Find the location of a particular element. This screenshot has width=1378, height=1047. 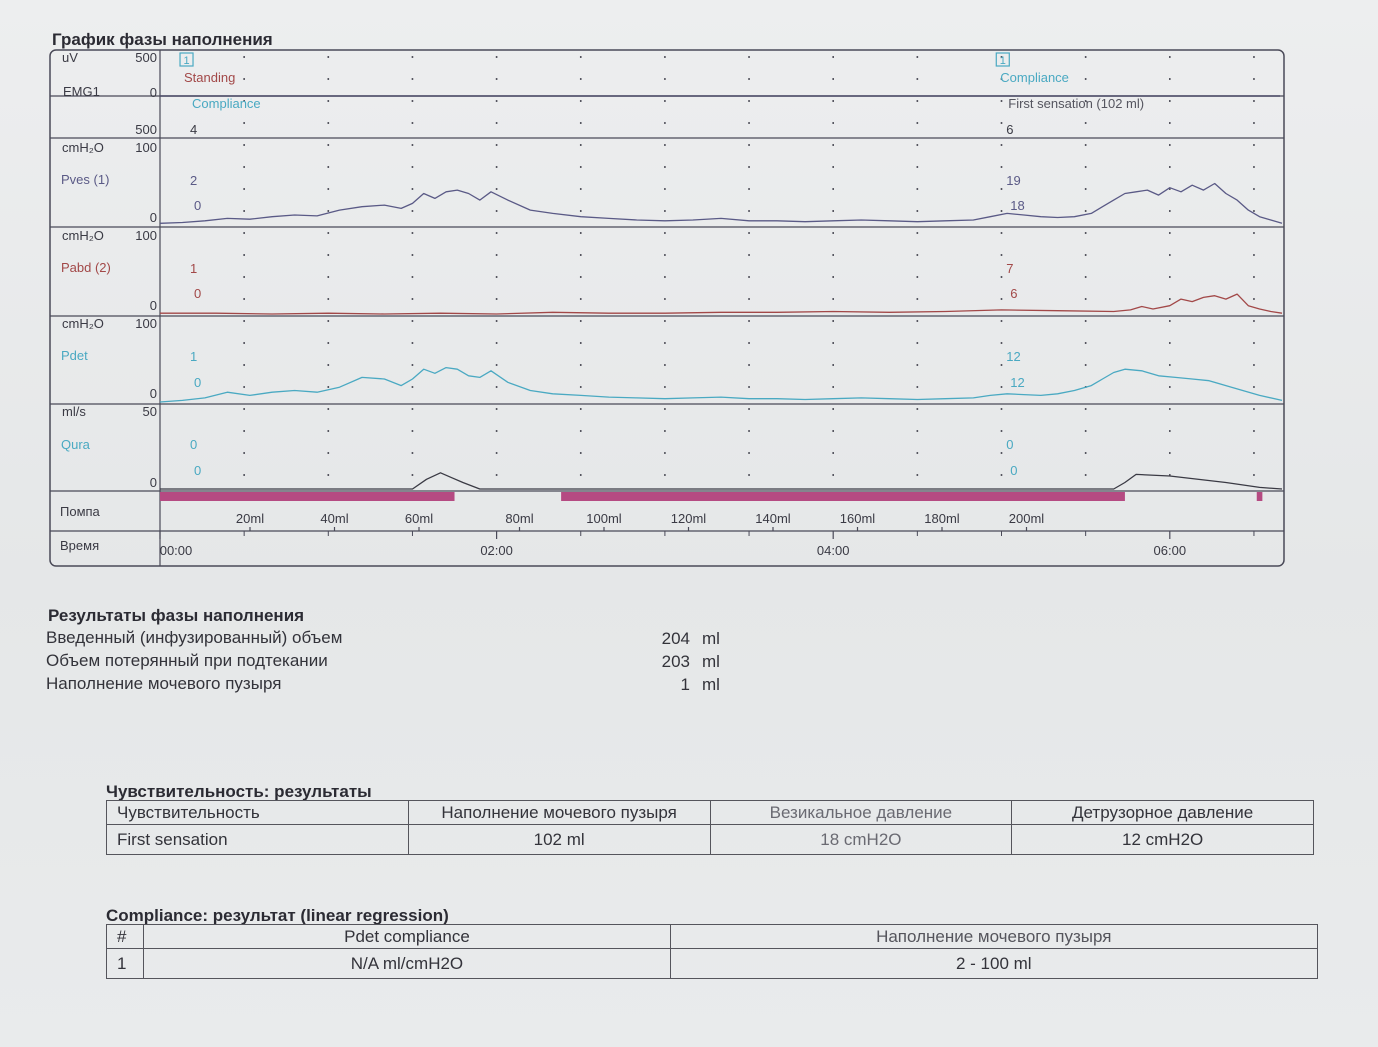

result-unit-filling: ml is located at coordinates (711, 684).